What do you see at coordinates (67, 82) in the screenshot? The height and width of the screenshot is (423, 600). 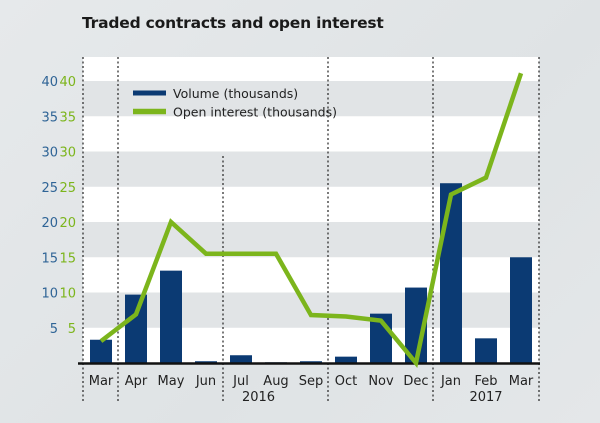 I see `y-right-tick-label: 40` at bounding box center [67, 82].